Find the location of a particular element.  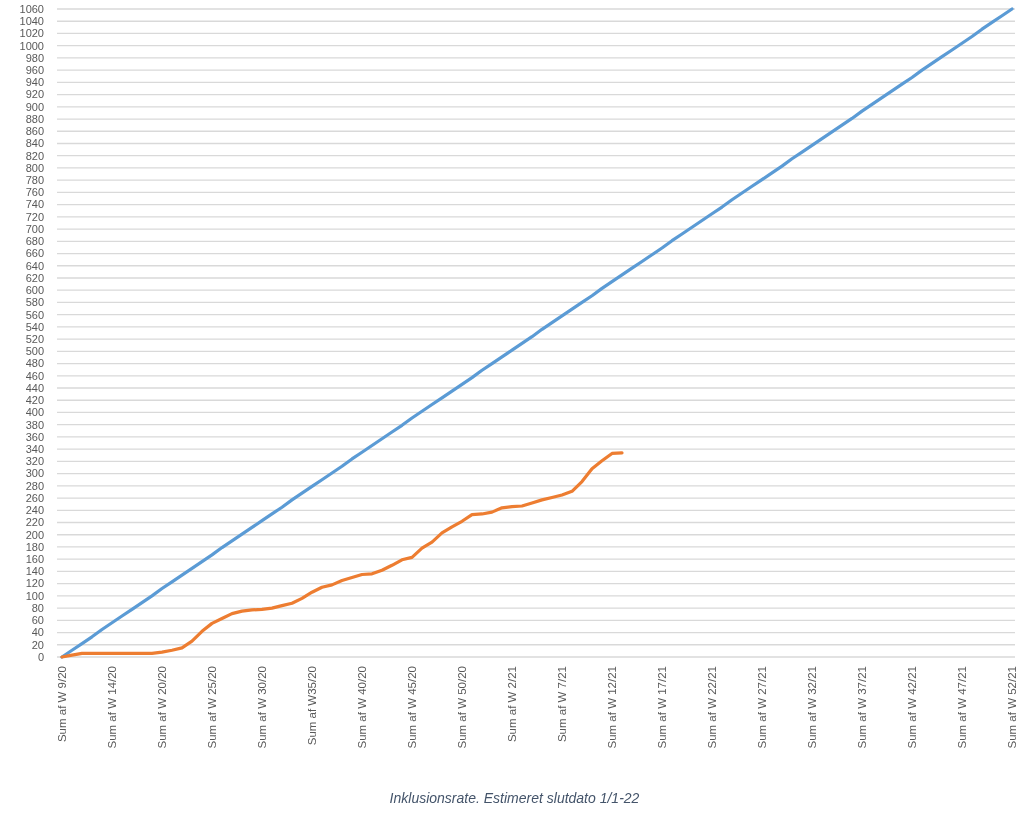

y-tick-label: 1040 is located at coordinates (31, 21).